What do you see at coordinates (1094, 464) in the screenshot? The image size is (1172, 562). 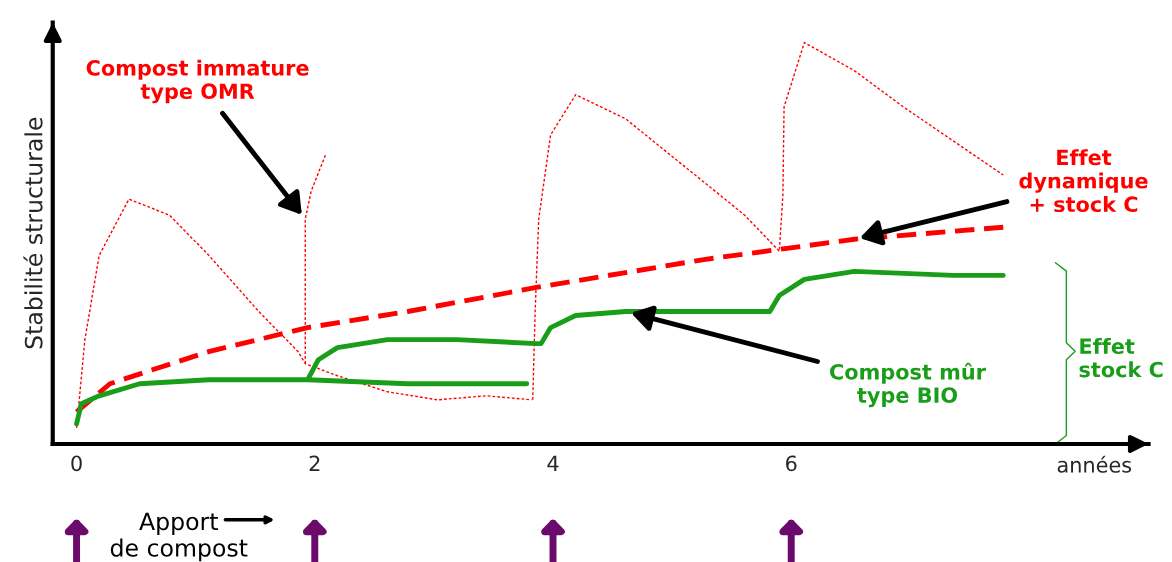 I see `x-axis-title: années` at bounding box center [1094, 464].